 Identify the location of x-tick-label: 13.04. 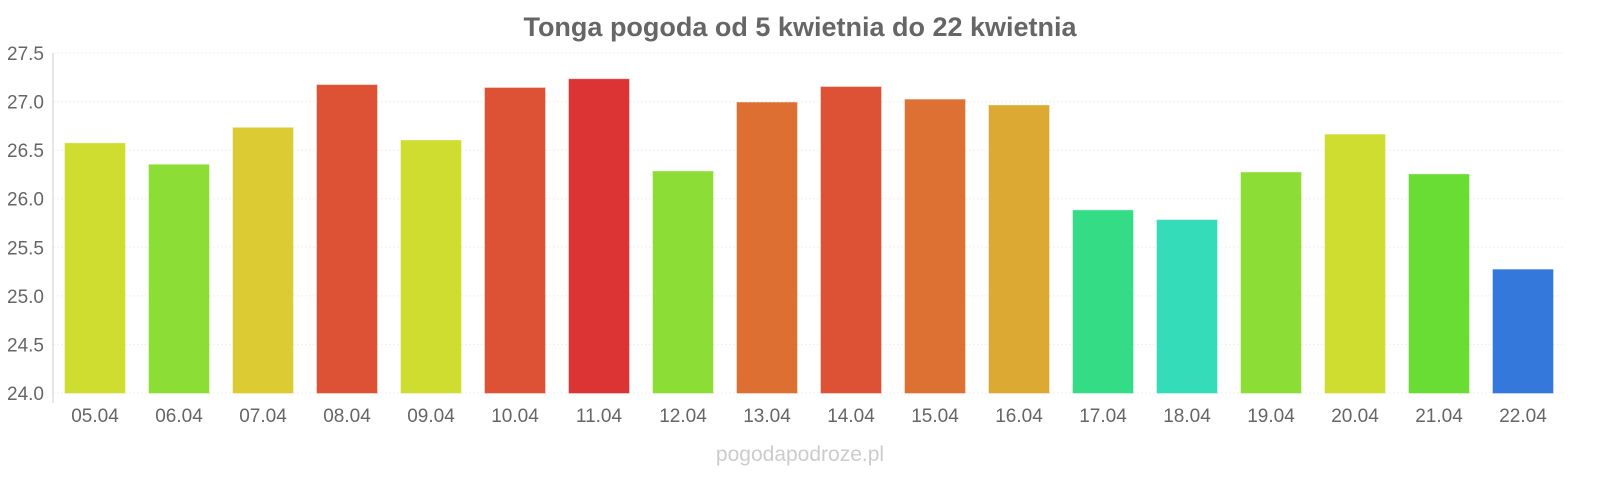
(767, 416).